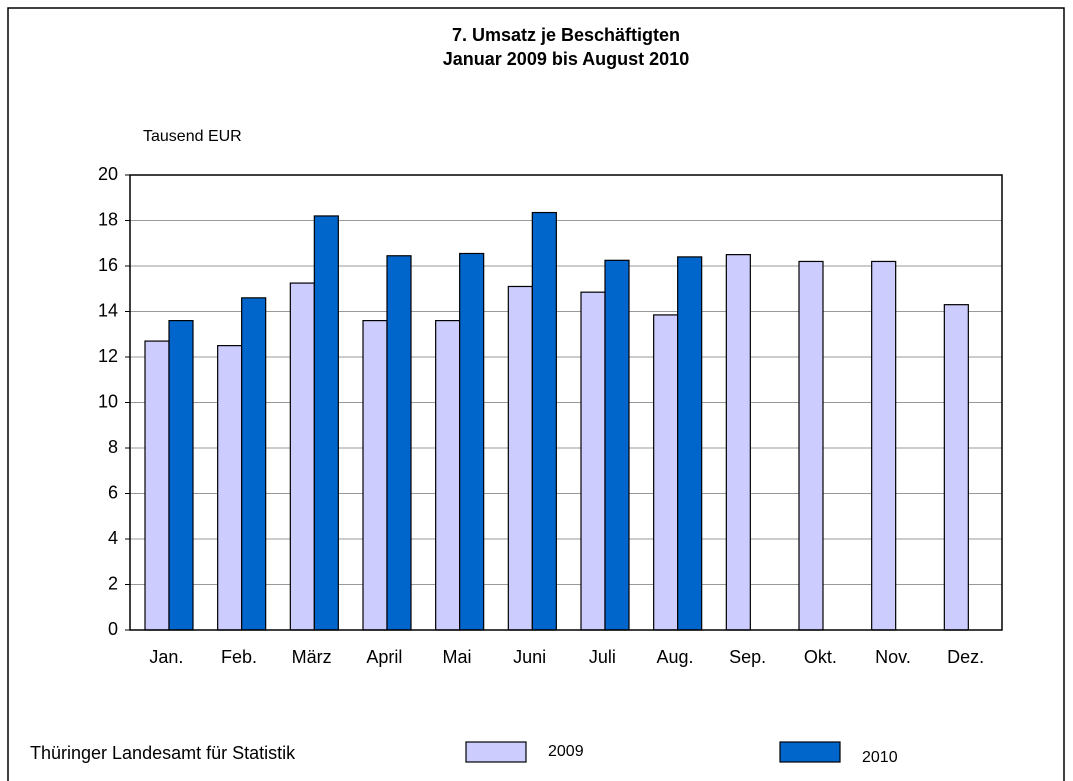  I want to click on y-tick-label: 12, so click(108, 356).